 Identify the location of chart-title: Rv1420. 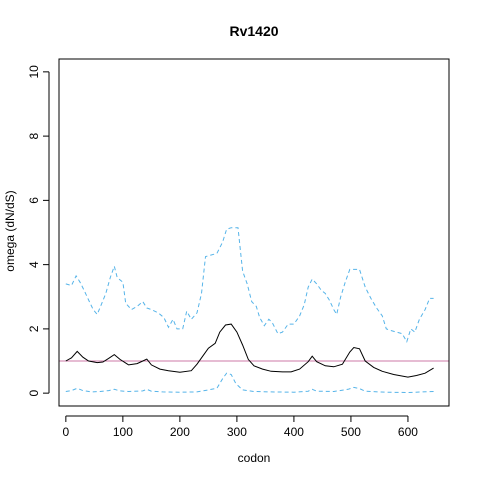
(253, 31).